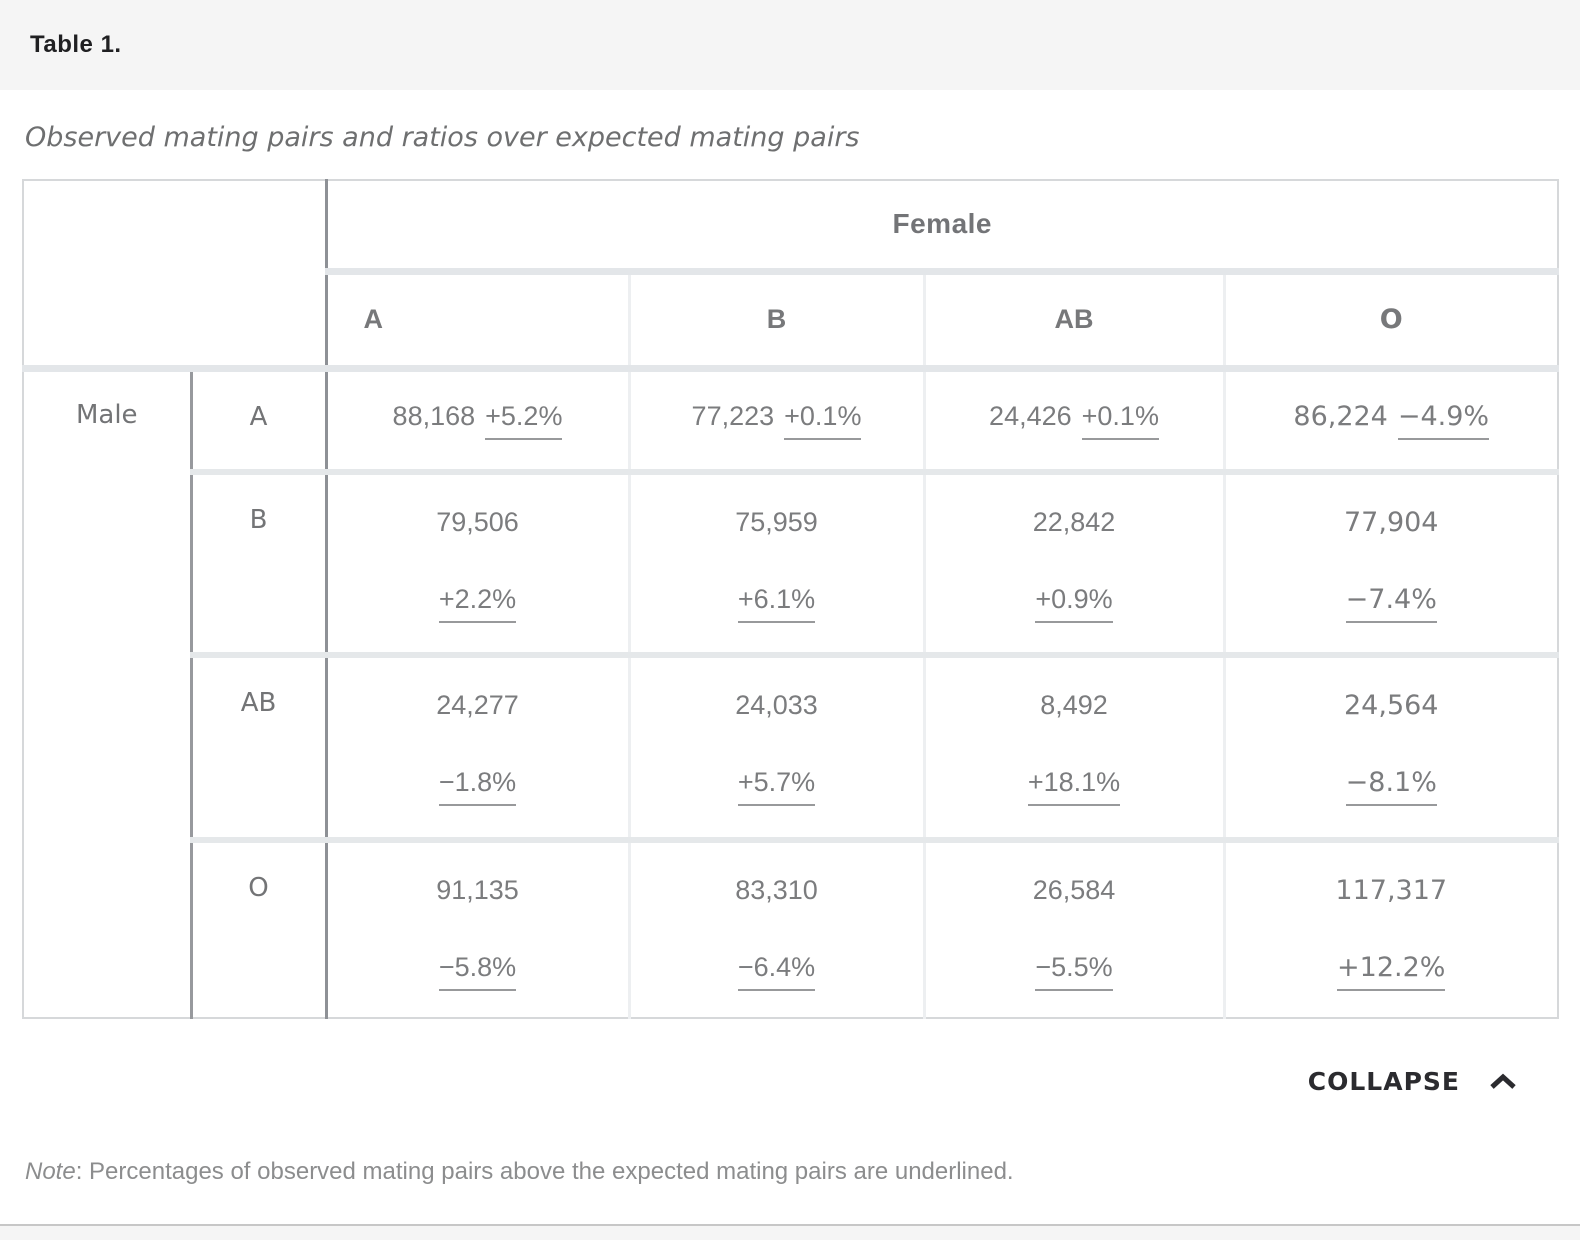 This screenshot has width=1580, height=1250. What do you see at coordinates (477, 562) in the screenshot?
I see `cell-male-b-female-a: 79,506 +2.2%` at bounding box center [477, 562].